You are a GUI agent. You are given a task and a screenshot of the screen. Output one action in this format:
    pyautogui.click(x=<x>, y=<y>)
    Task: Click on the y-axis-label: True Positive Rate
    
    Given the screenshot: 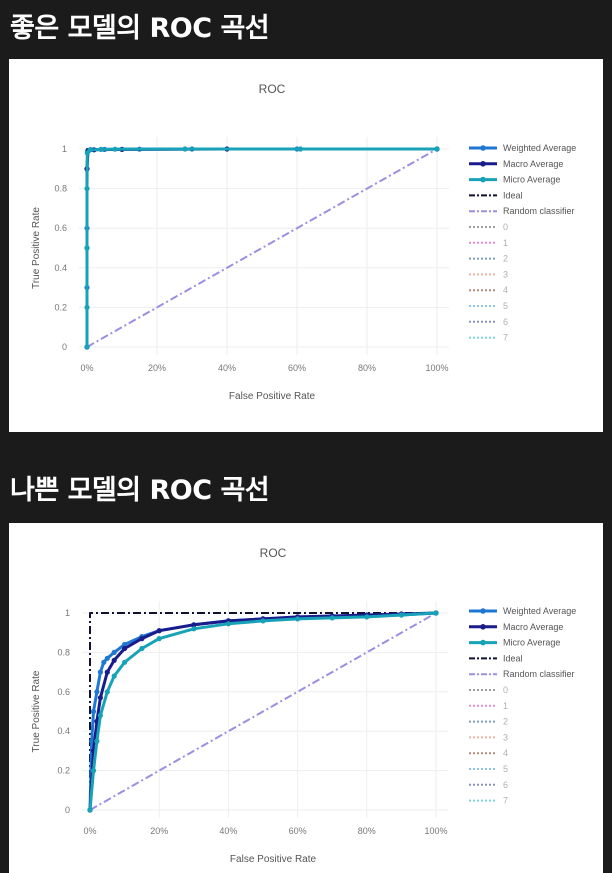 What is the action you would take?
    pyautogui.click(x=36, y=711)
    